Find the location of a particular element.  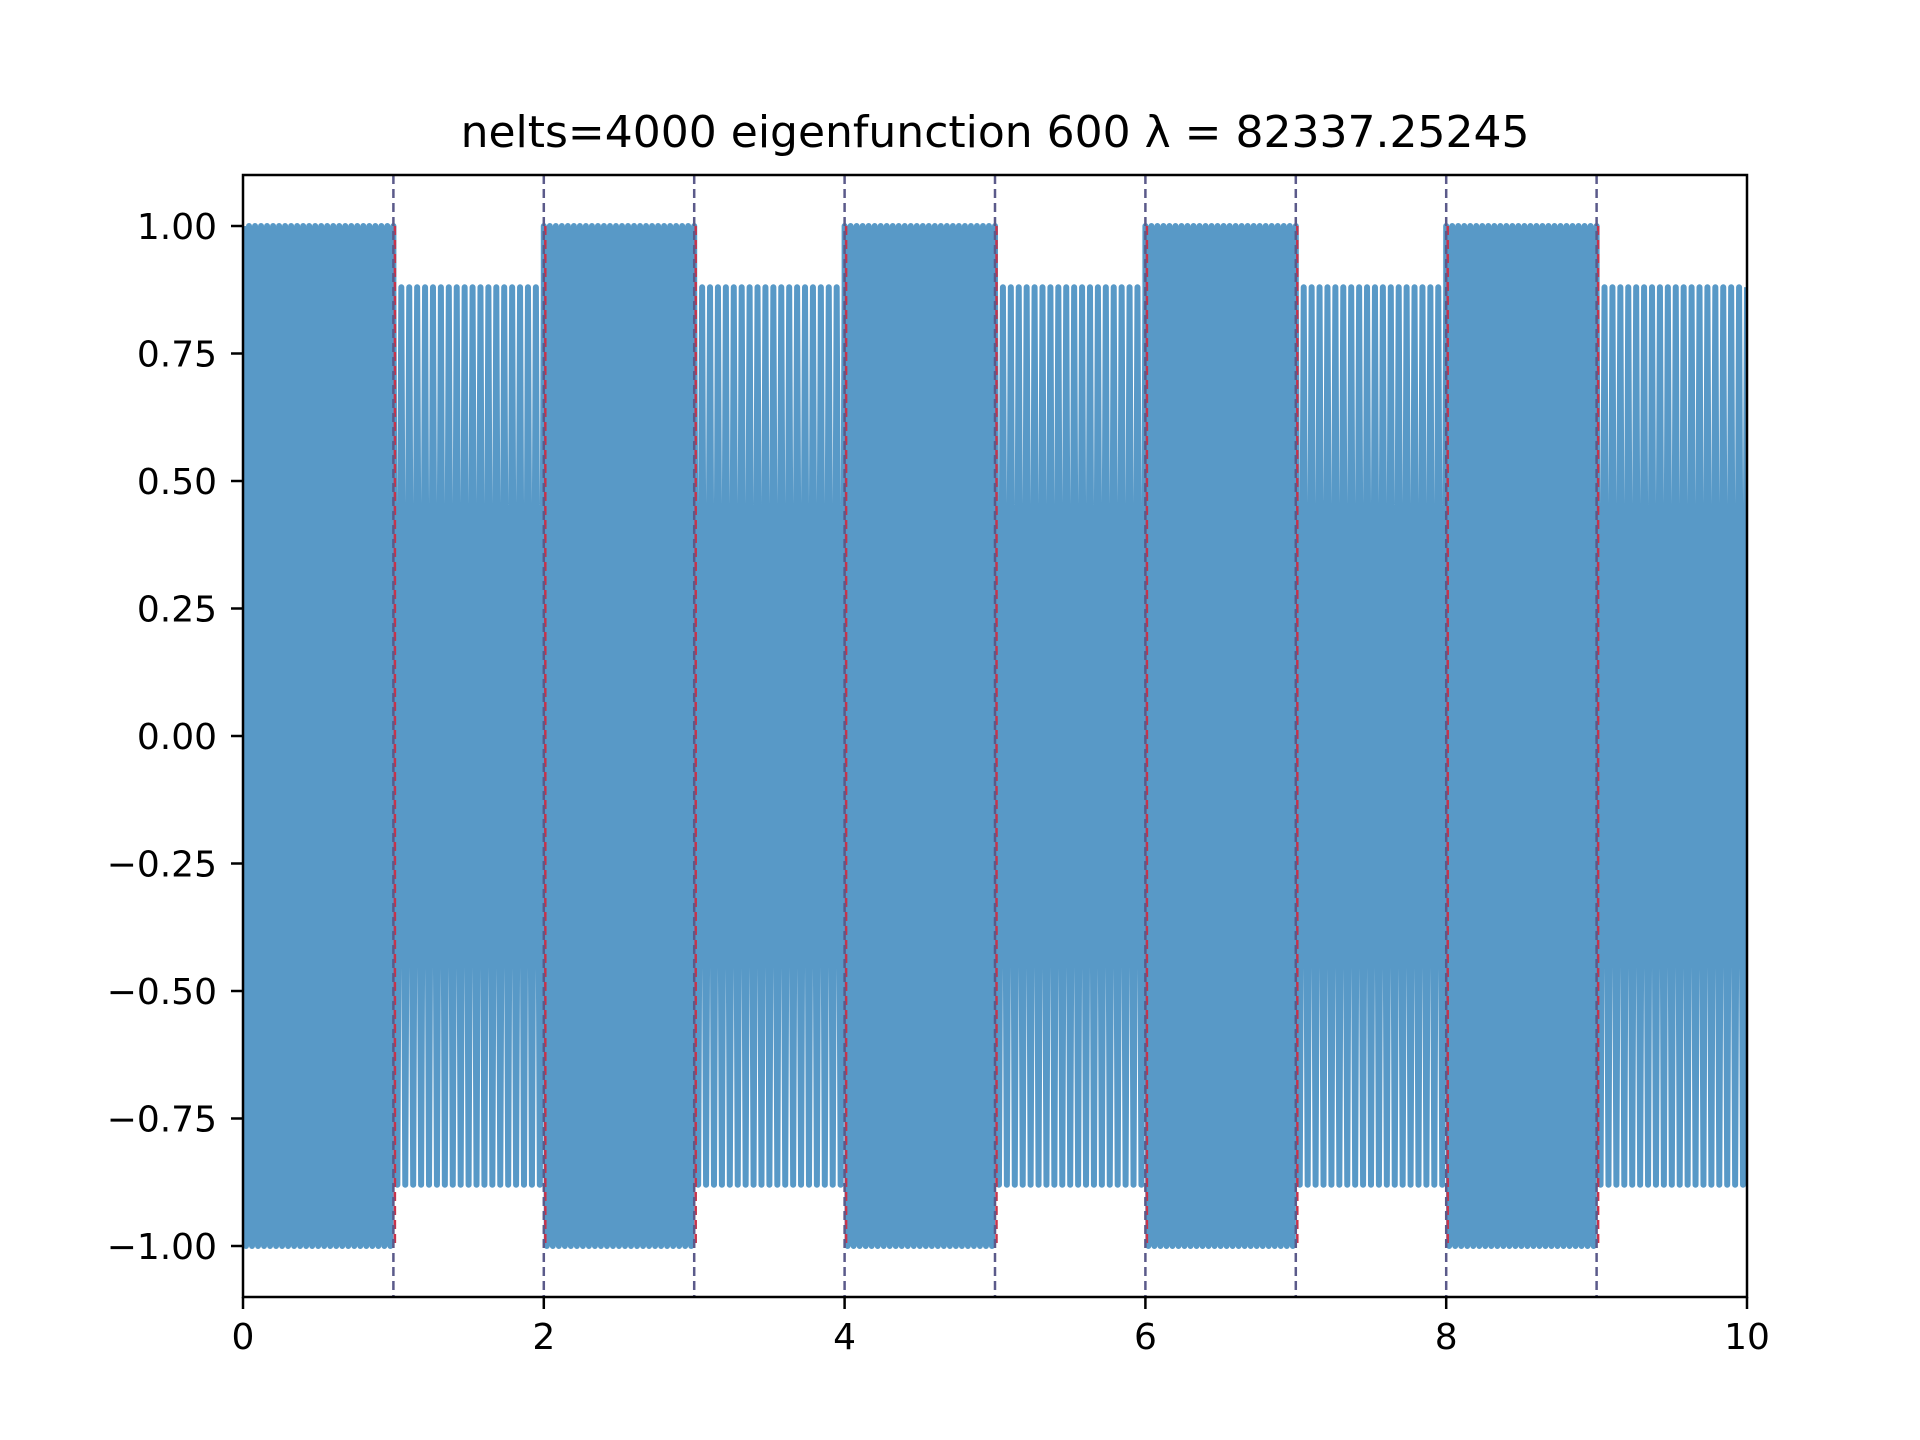

x-axis: 0 2 4 6 8 10 is located at coordinates (1001, 1327).